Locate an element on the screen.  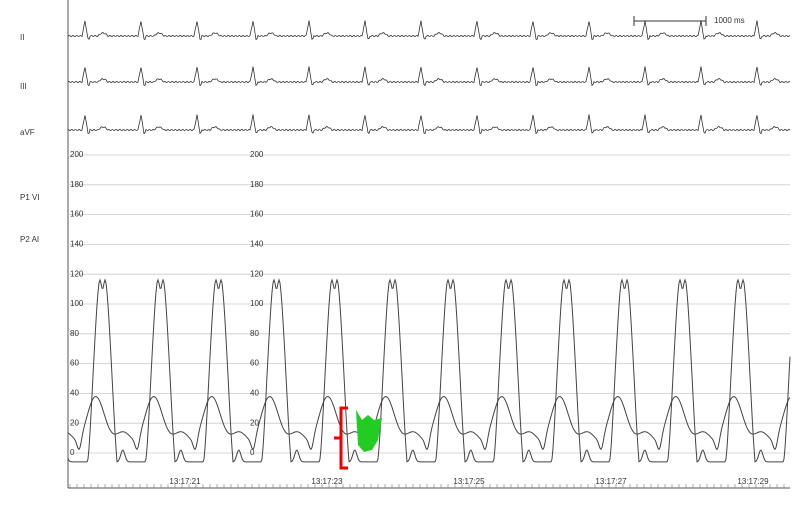
lead-label: III is located at coordinates (23, 86).